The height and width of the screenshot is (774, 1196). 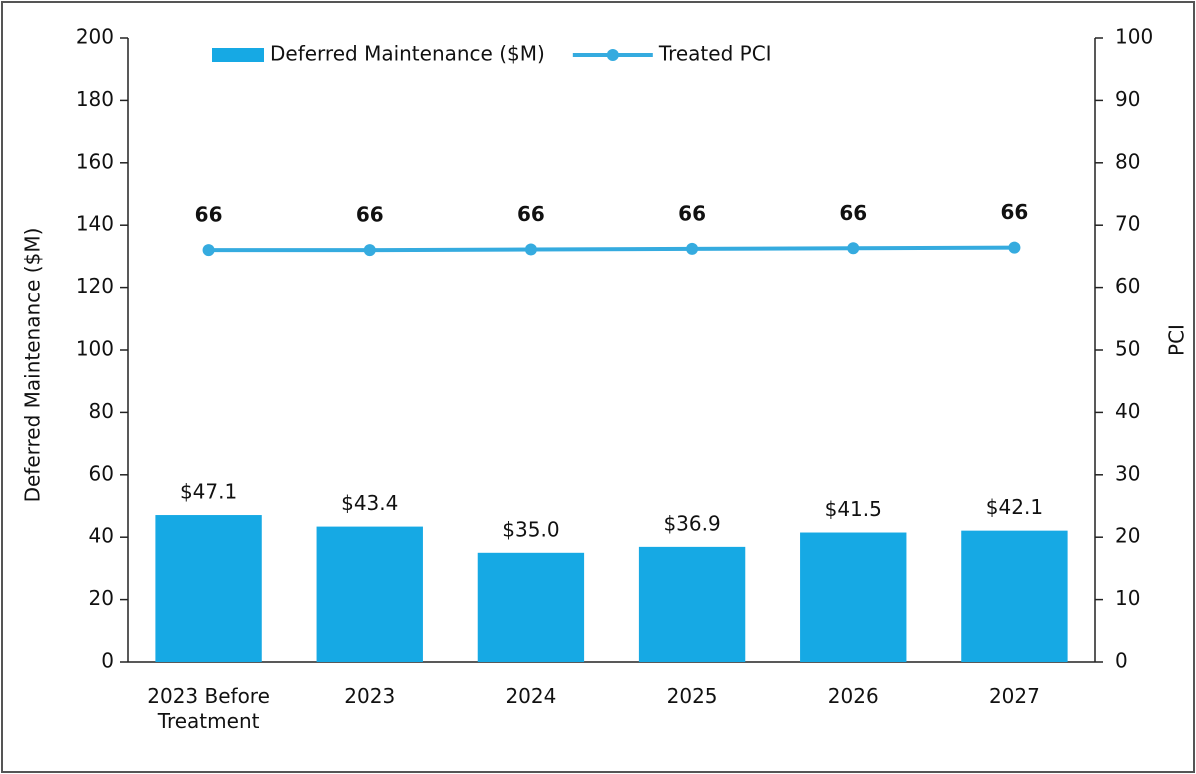 I want to click on bar-value-label: $47.1, so click(x=208, y=492).